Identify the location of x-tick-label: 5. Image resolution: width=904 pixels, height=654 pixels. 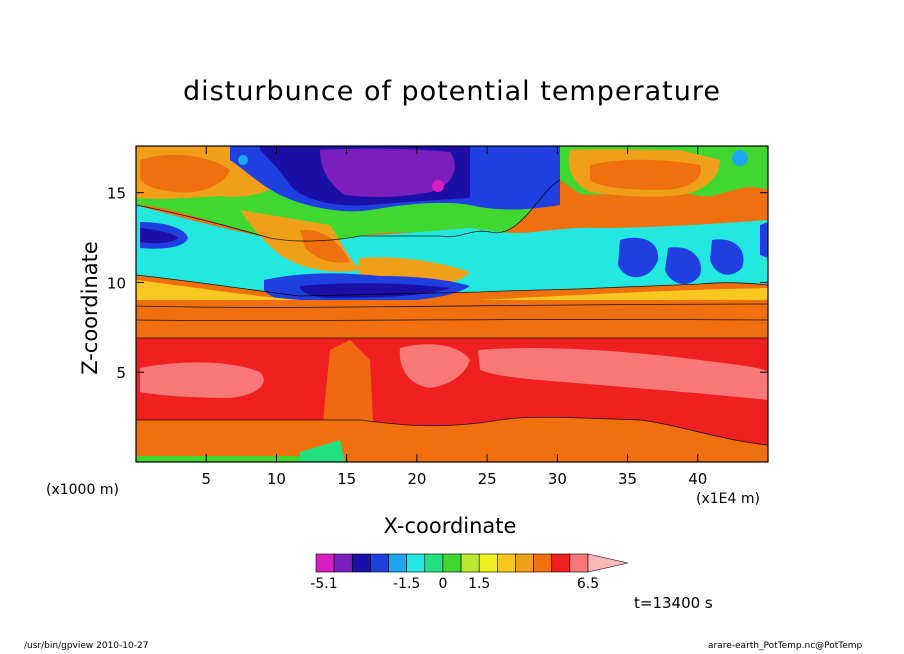
(206, 479).